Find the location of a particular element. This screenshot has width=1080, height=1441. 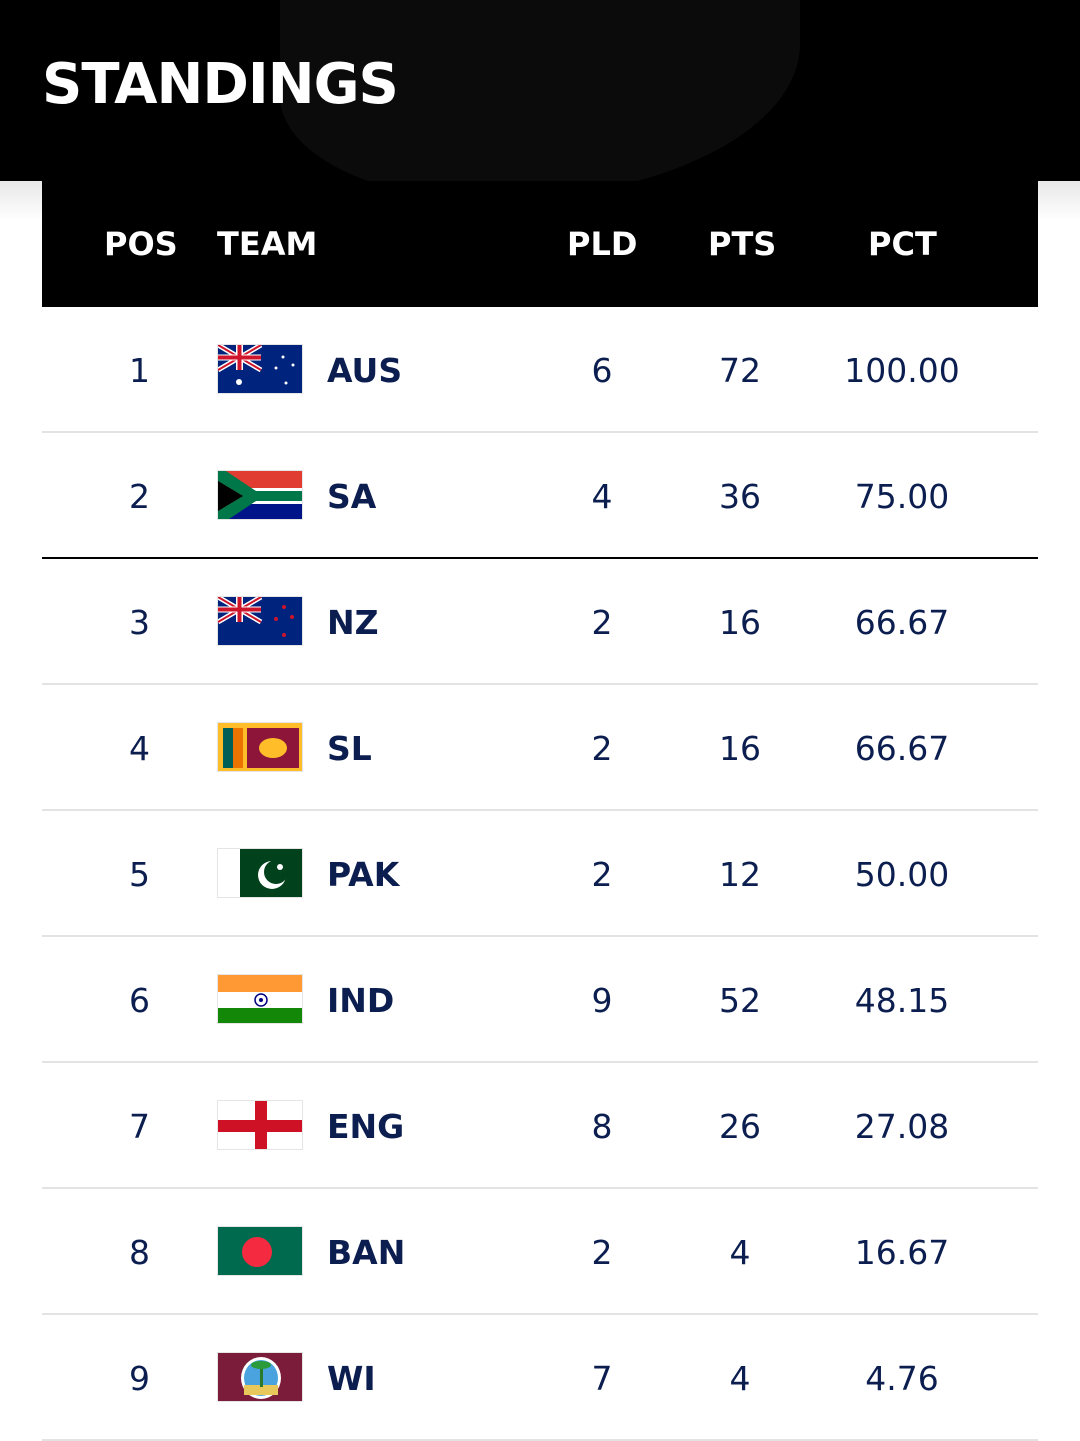

points: 72 is located at coordinates (740, 370).